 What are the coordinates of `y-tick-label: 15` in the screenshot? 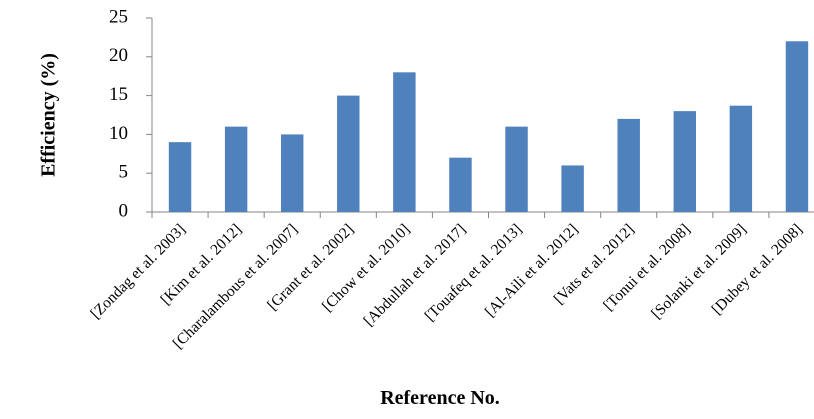 It's located at (118, 94).